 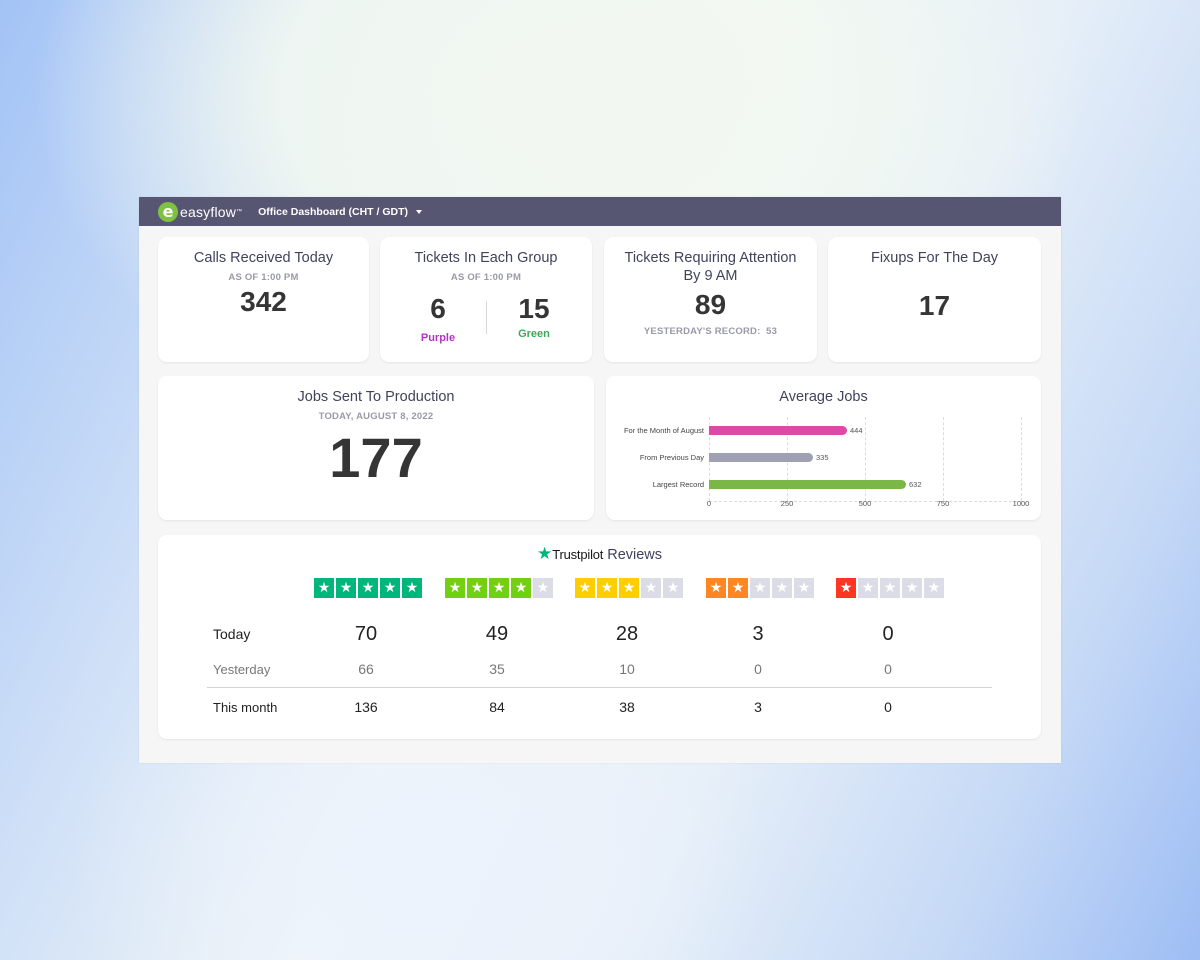 What do you see at coordinates (787, 503) in the screenshot?
I see `x-tick: 250` at bounding box center [787, 503].